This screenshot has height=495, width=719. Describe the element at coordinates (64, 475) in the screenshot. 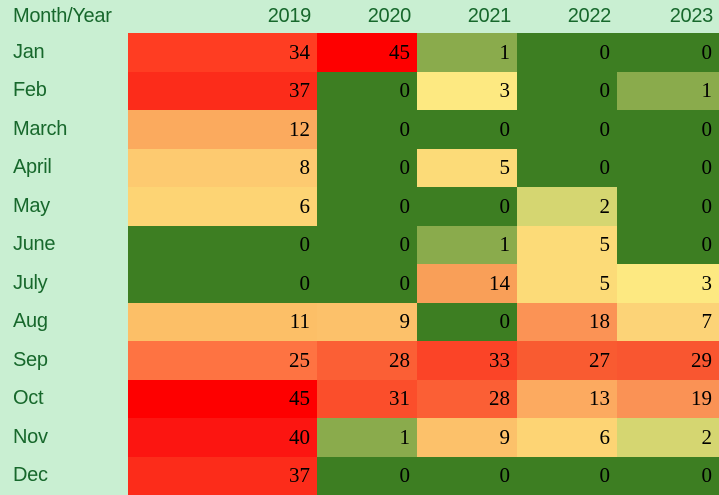

I see `row-label-dec: Dec` at that location.